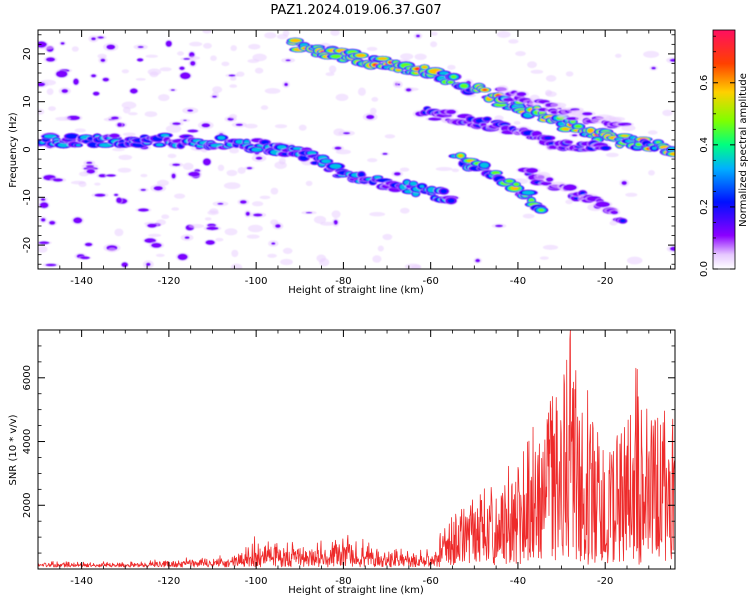  Describe the element at coordinates (704, 83) in the screenshot. I see `colorbar-tick-label: 0.6` at that location.